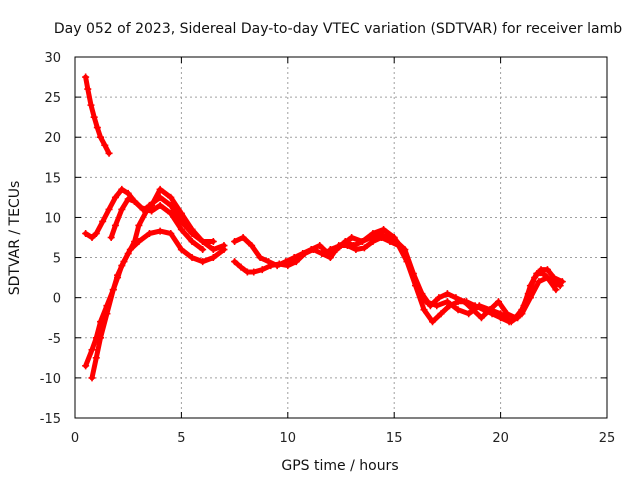 The height and width of the screenshot is (480, 640). I want to click on y-tick-label: 0, so click(57, 299).